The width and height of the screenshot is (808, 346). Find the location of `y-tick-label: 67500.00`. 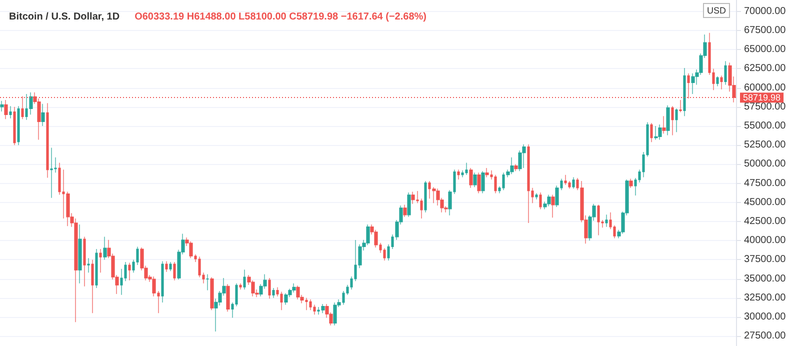

y-tick-label: 67500.00 is located at coordinates (765, 30).